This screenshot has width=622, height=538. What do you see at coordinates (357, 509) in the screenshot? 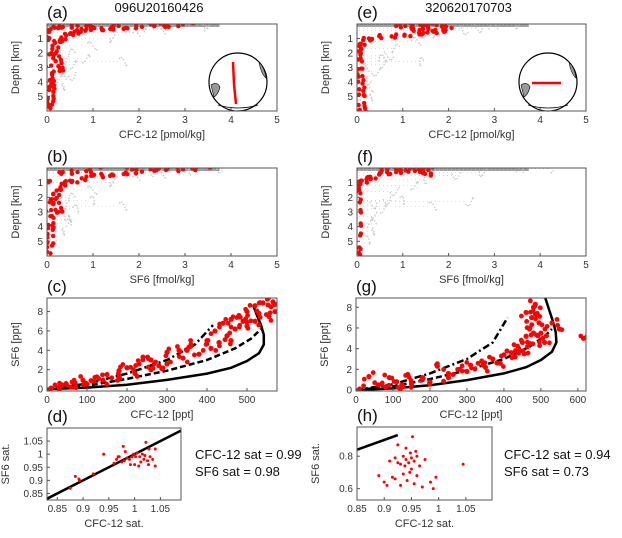
I see `x-tick-label: 0.85` at bounding box center [357, 509].